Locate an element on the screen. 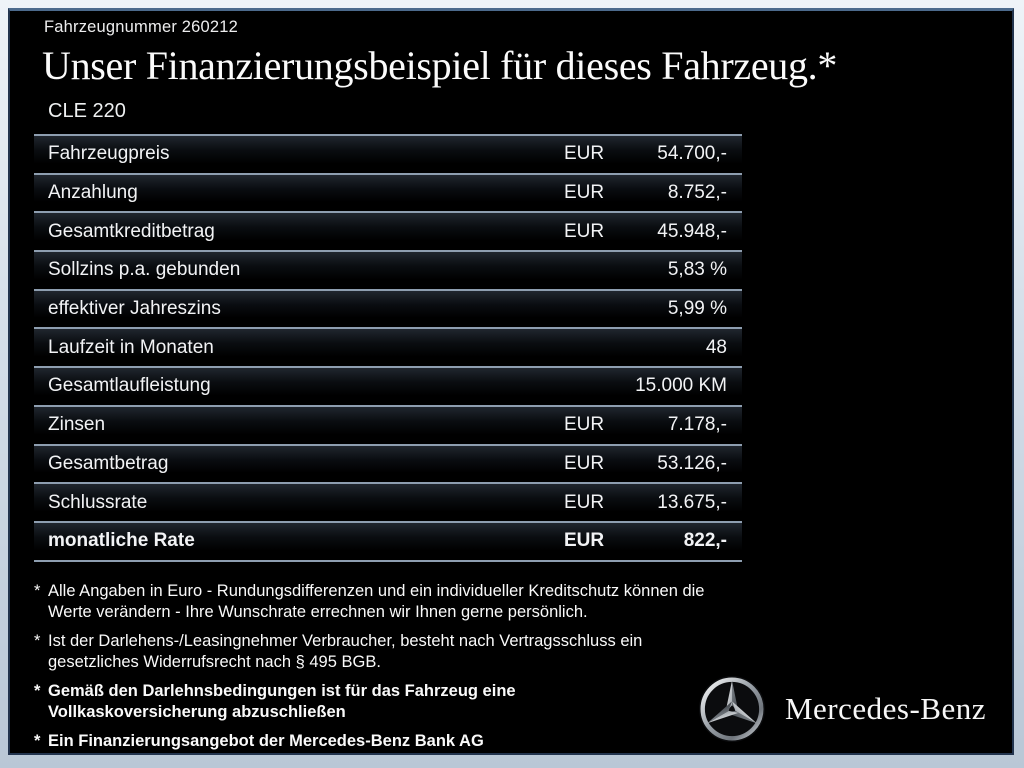 Image resolution: width=1024 pixels, height=768 pixels. brand-wordmark: Mercedes-Benz is located at coordinates (885, 708).